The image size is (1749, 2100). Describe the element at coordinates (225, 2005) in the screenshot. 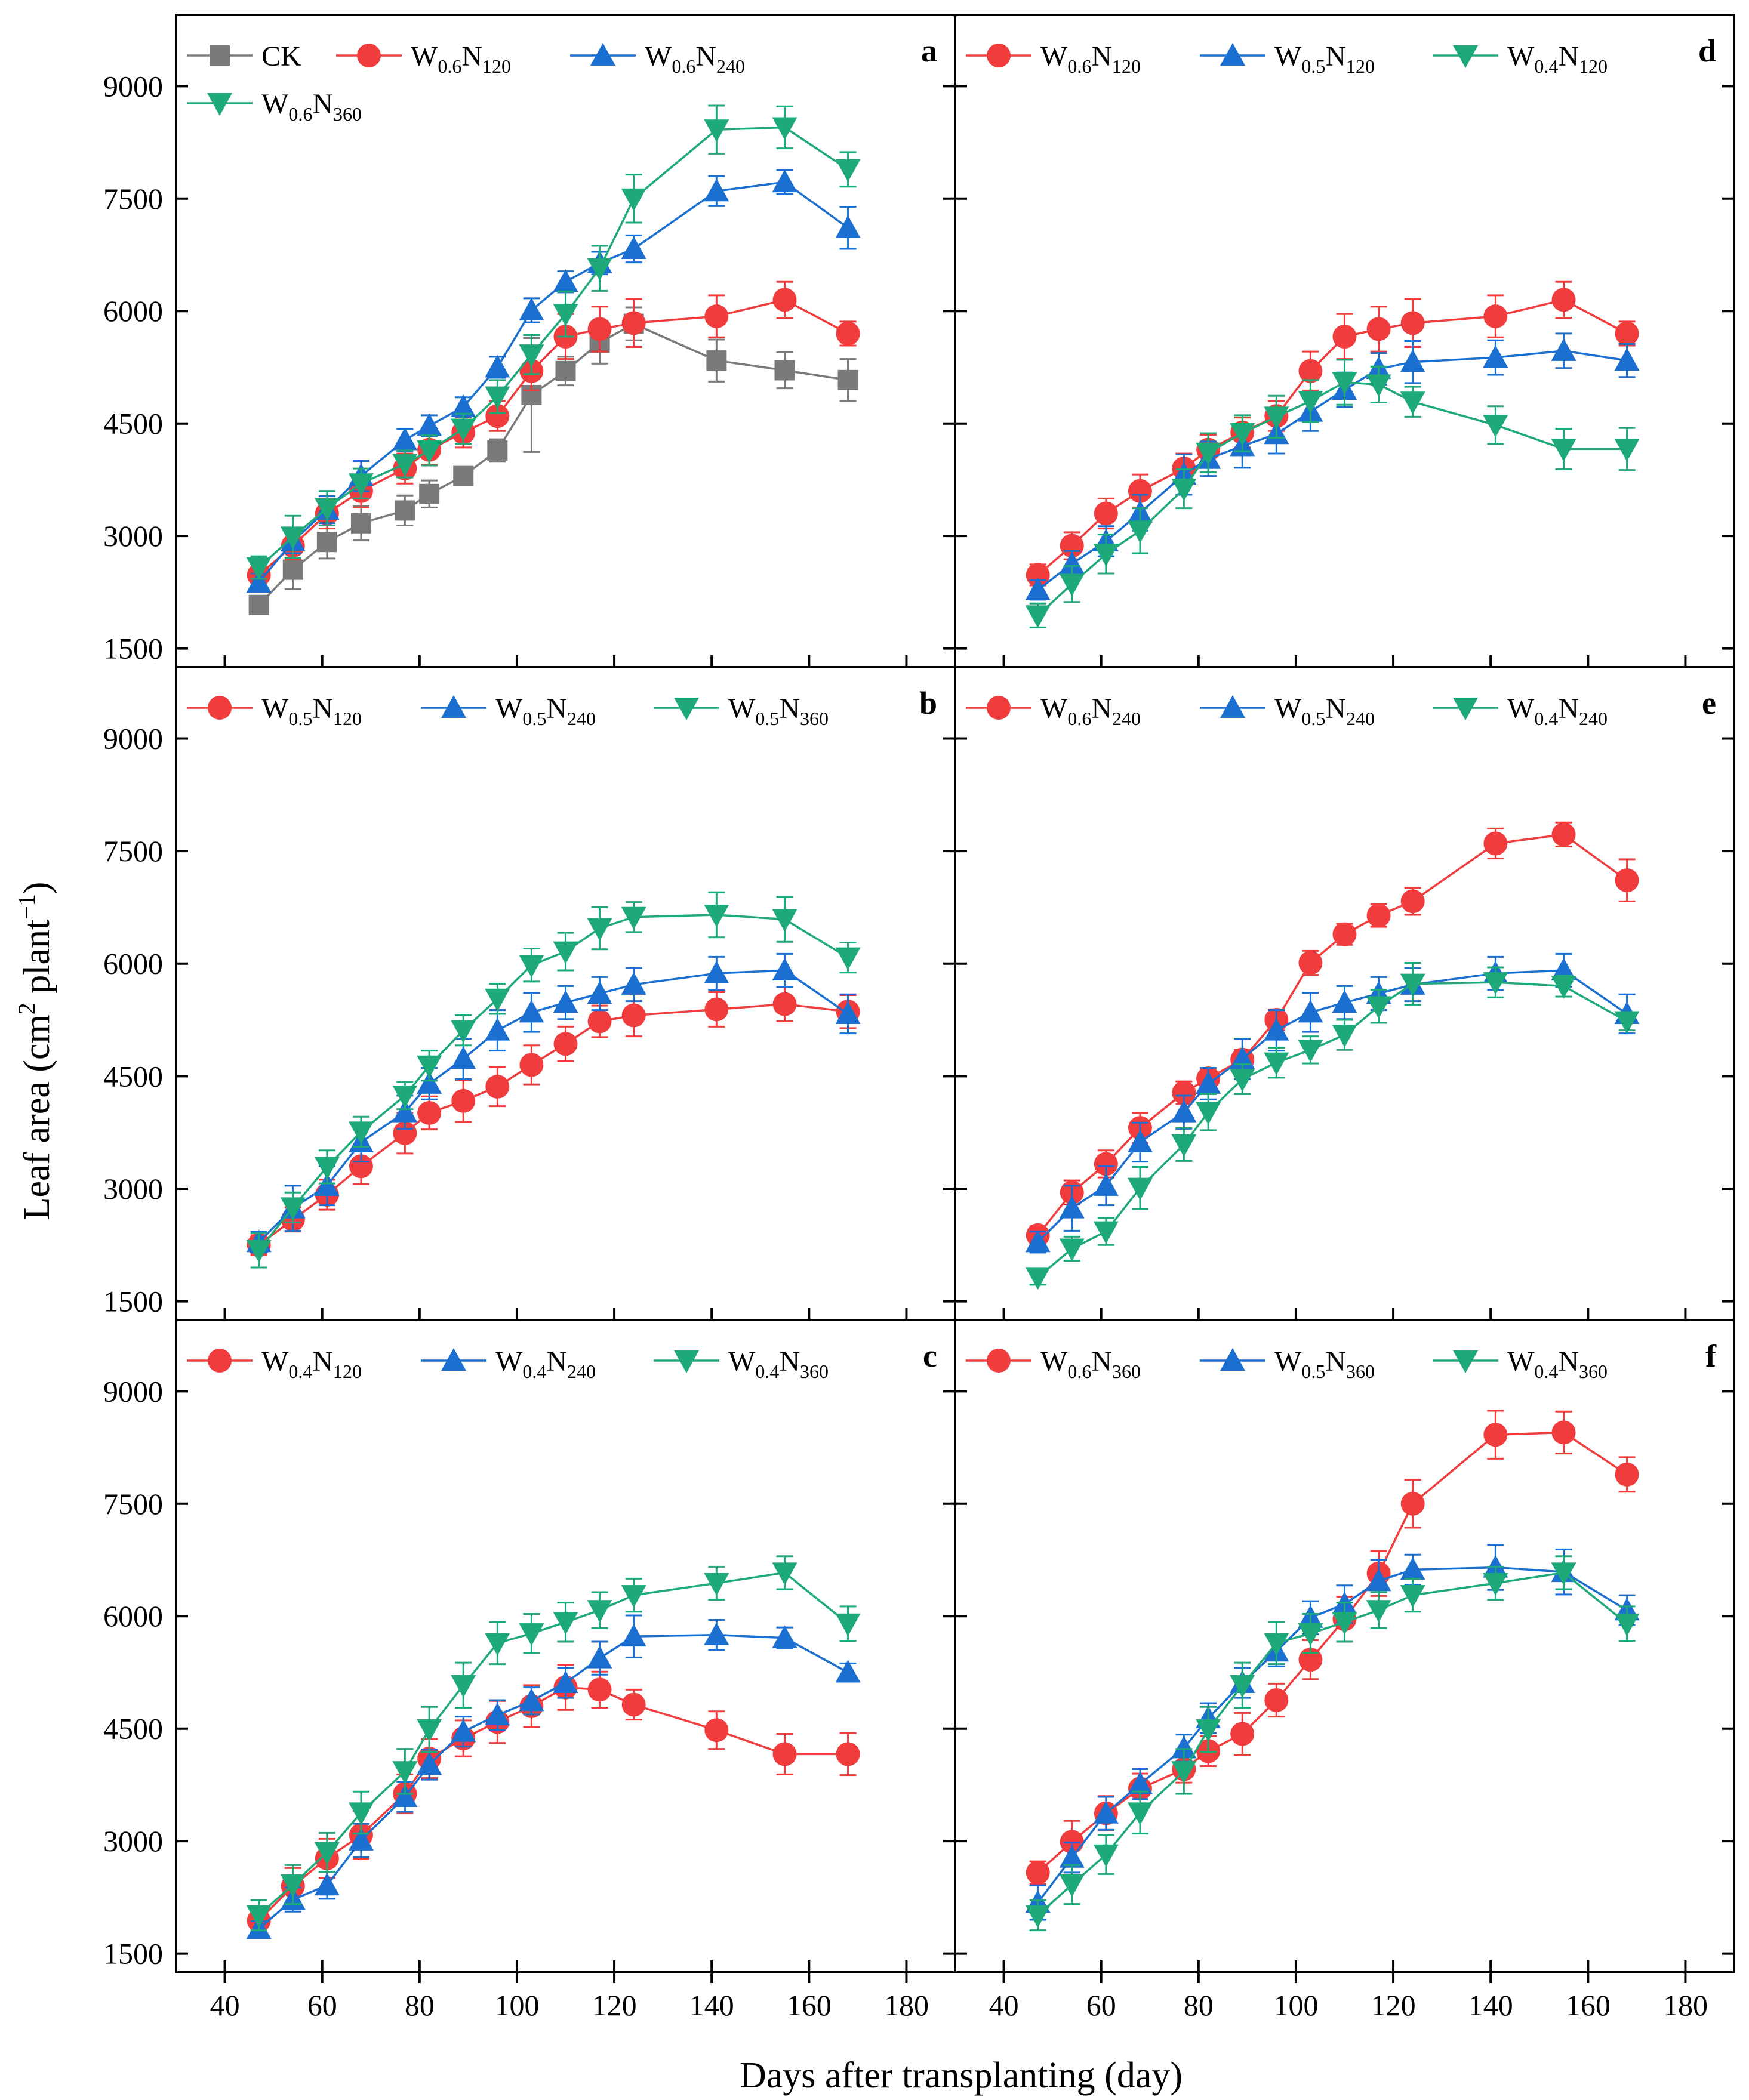

I see `x-tick-label: 40` at that location.